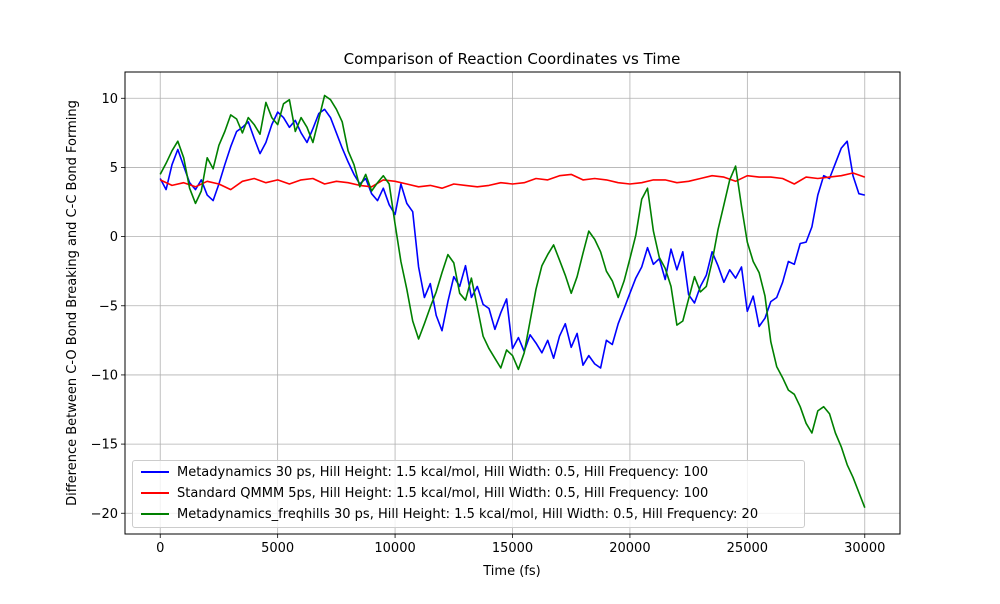  I want to click on y-tick-label: −10, so click(104, 375).